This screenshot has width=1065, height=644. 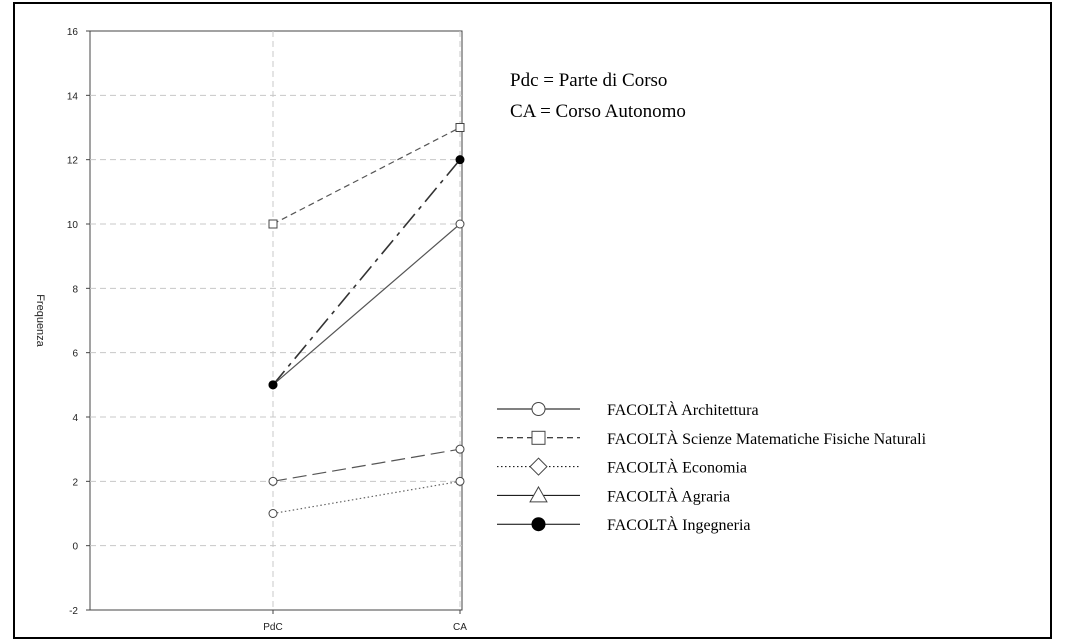 I want to click on y-axis-label: Frequenza, so click(x=40, y=320).